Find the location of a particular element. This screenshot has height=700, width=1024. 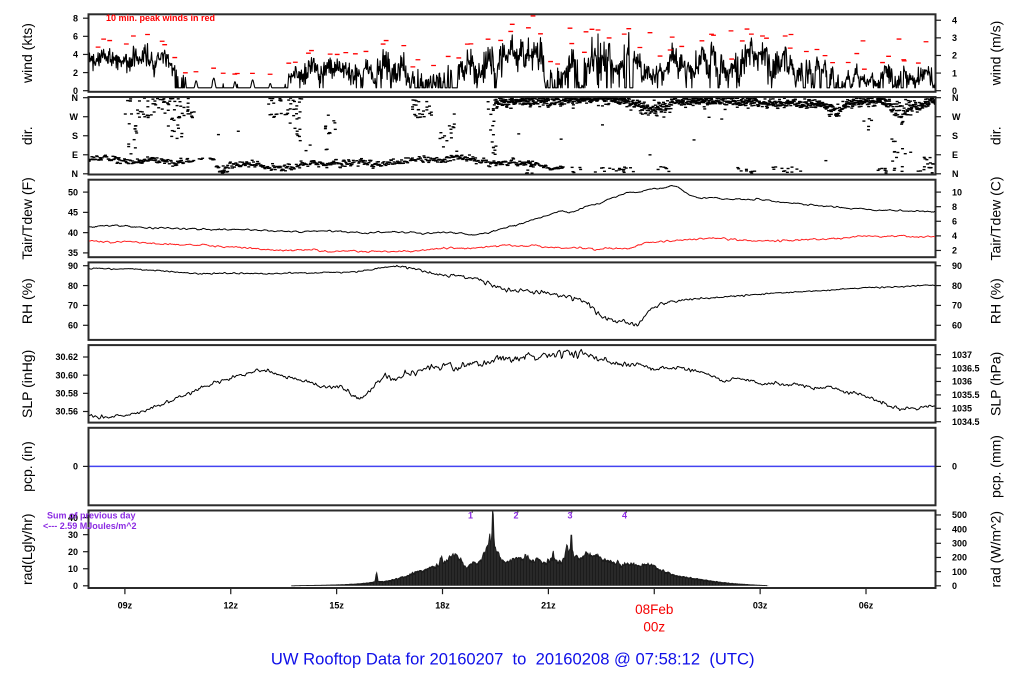

svg-text: 00z is located at coordinates (654, 626).